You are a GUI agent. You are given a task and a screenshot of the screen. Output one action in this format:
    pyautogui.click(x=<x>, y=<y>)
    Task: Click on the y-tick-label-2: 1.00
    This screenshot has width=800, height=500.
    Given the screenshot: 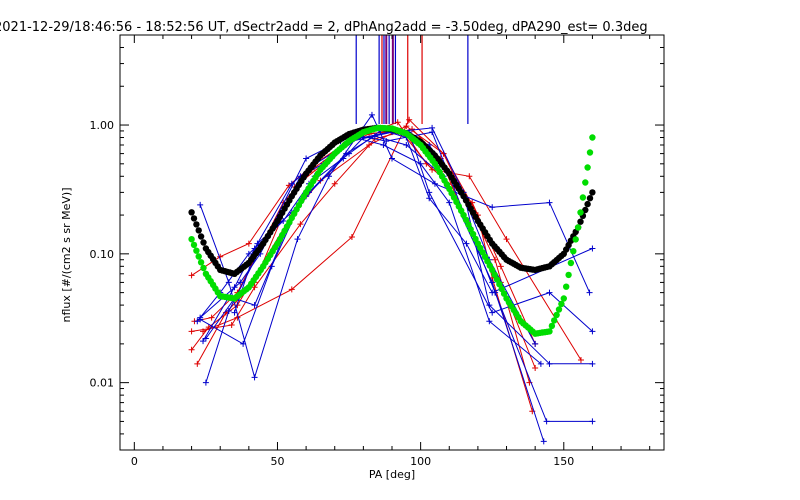 What is the action you would take?
    pyautogui.click(x=102, y=125)
    